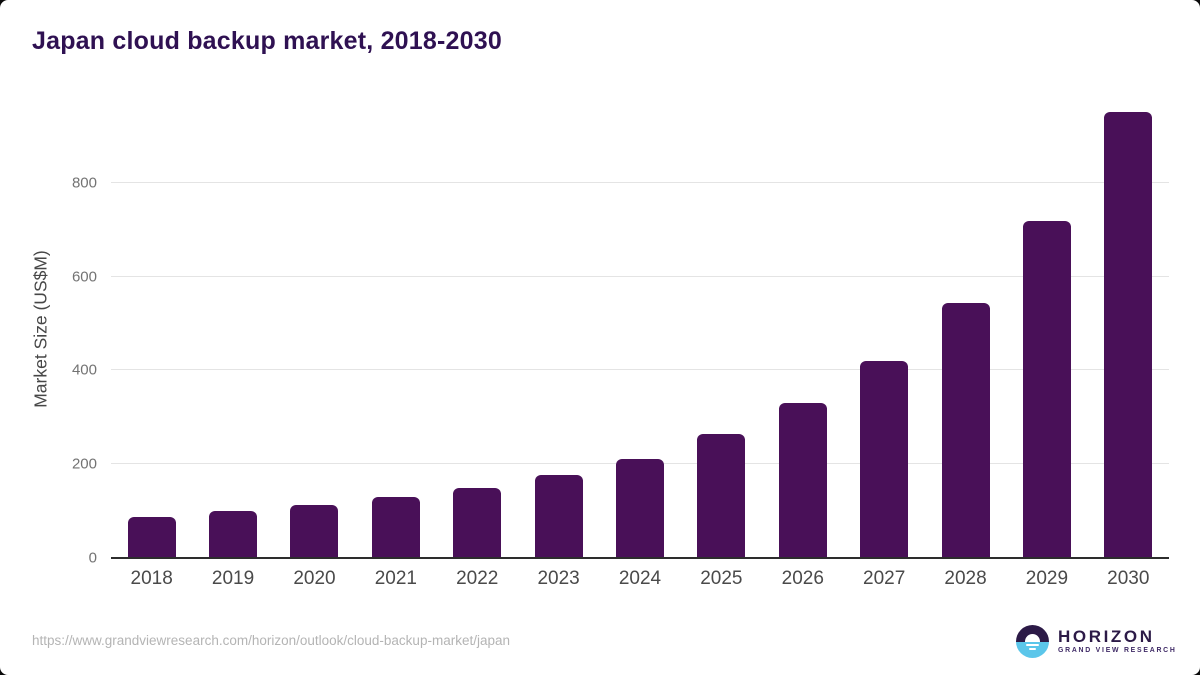  Describe the element at coordinates (1117, 651) in the screenshot. I see `logo-sub-text: GRAND VIEW RESEARCH` at that location.